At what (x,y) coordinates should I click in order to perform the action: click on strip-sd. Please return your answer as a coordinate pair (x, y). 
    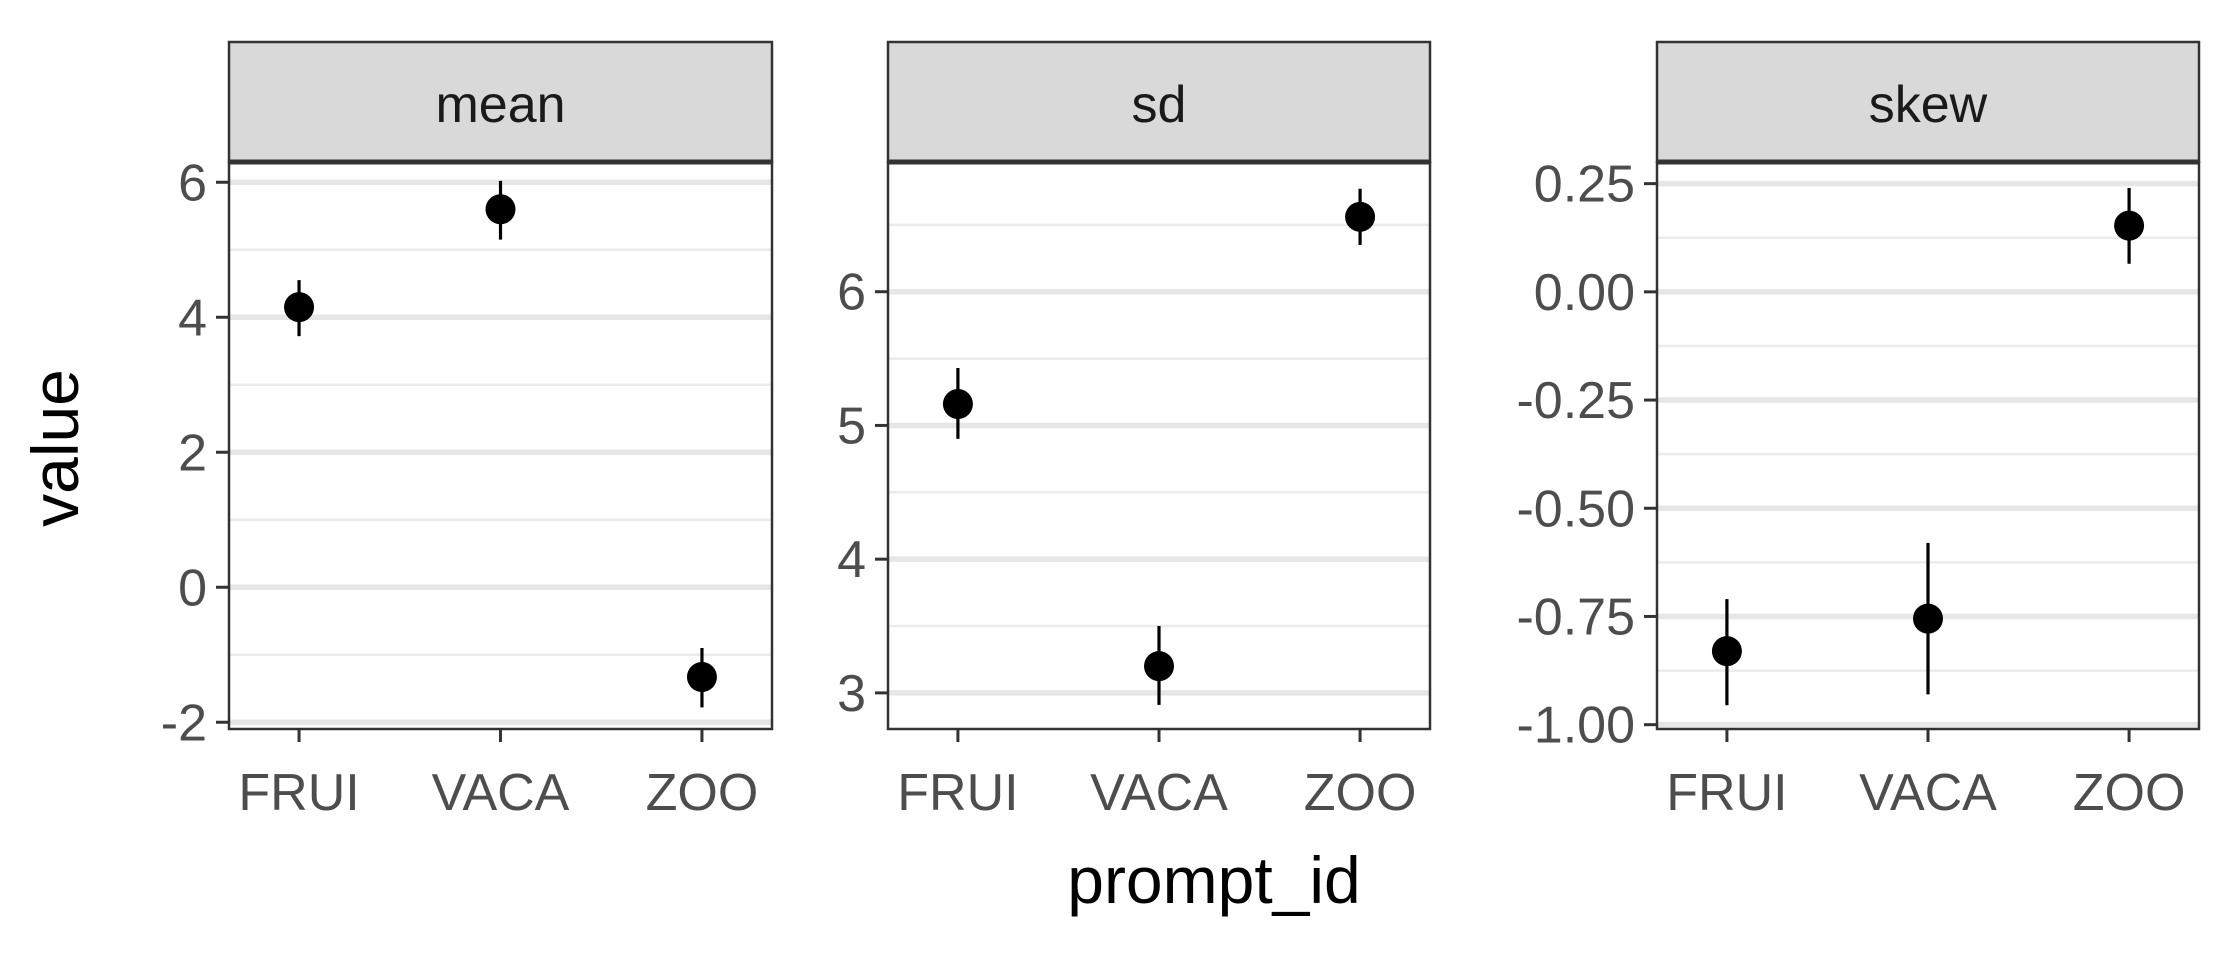
    Looking at the image, I should click on (1159, 102).